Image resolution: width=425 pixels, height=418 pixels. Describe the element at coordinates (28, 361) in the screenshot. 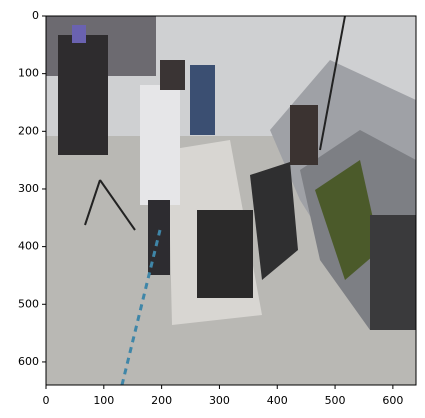

I see `y-tick-label: 600` at that location.